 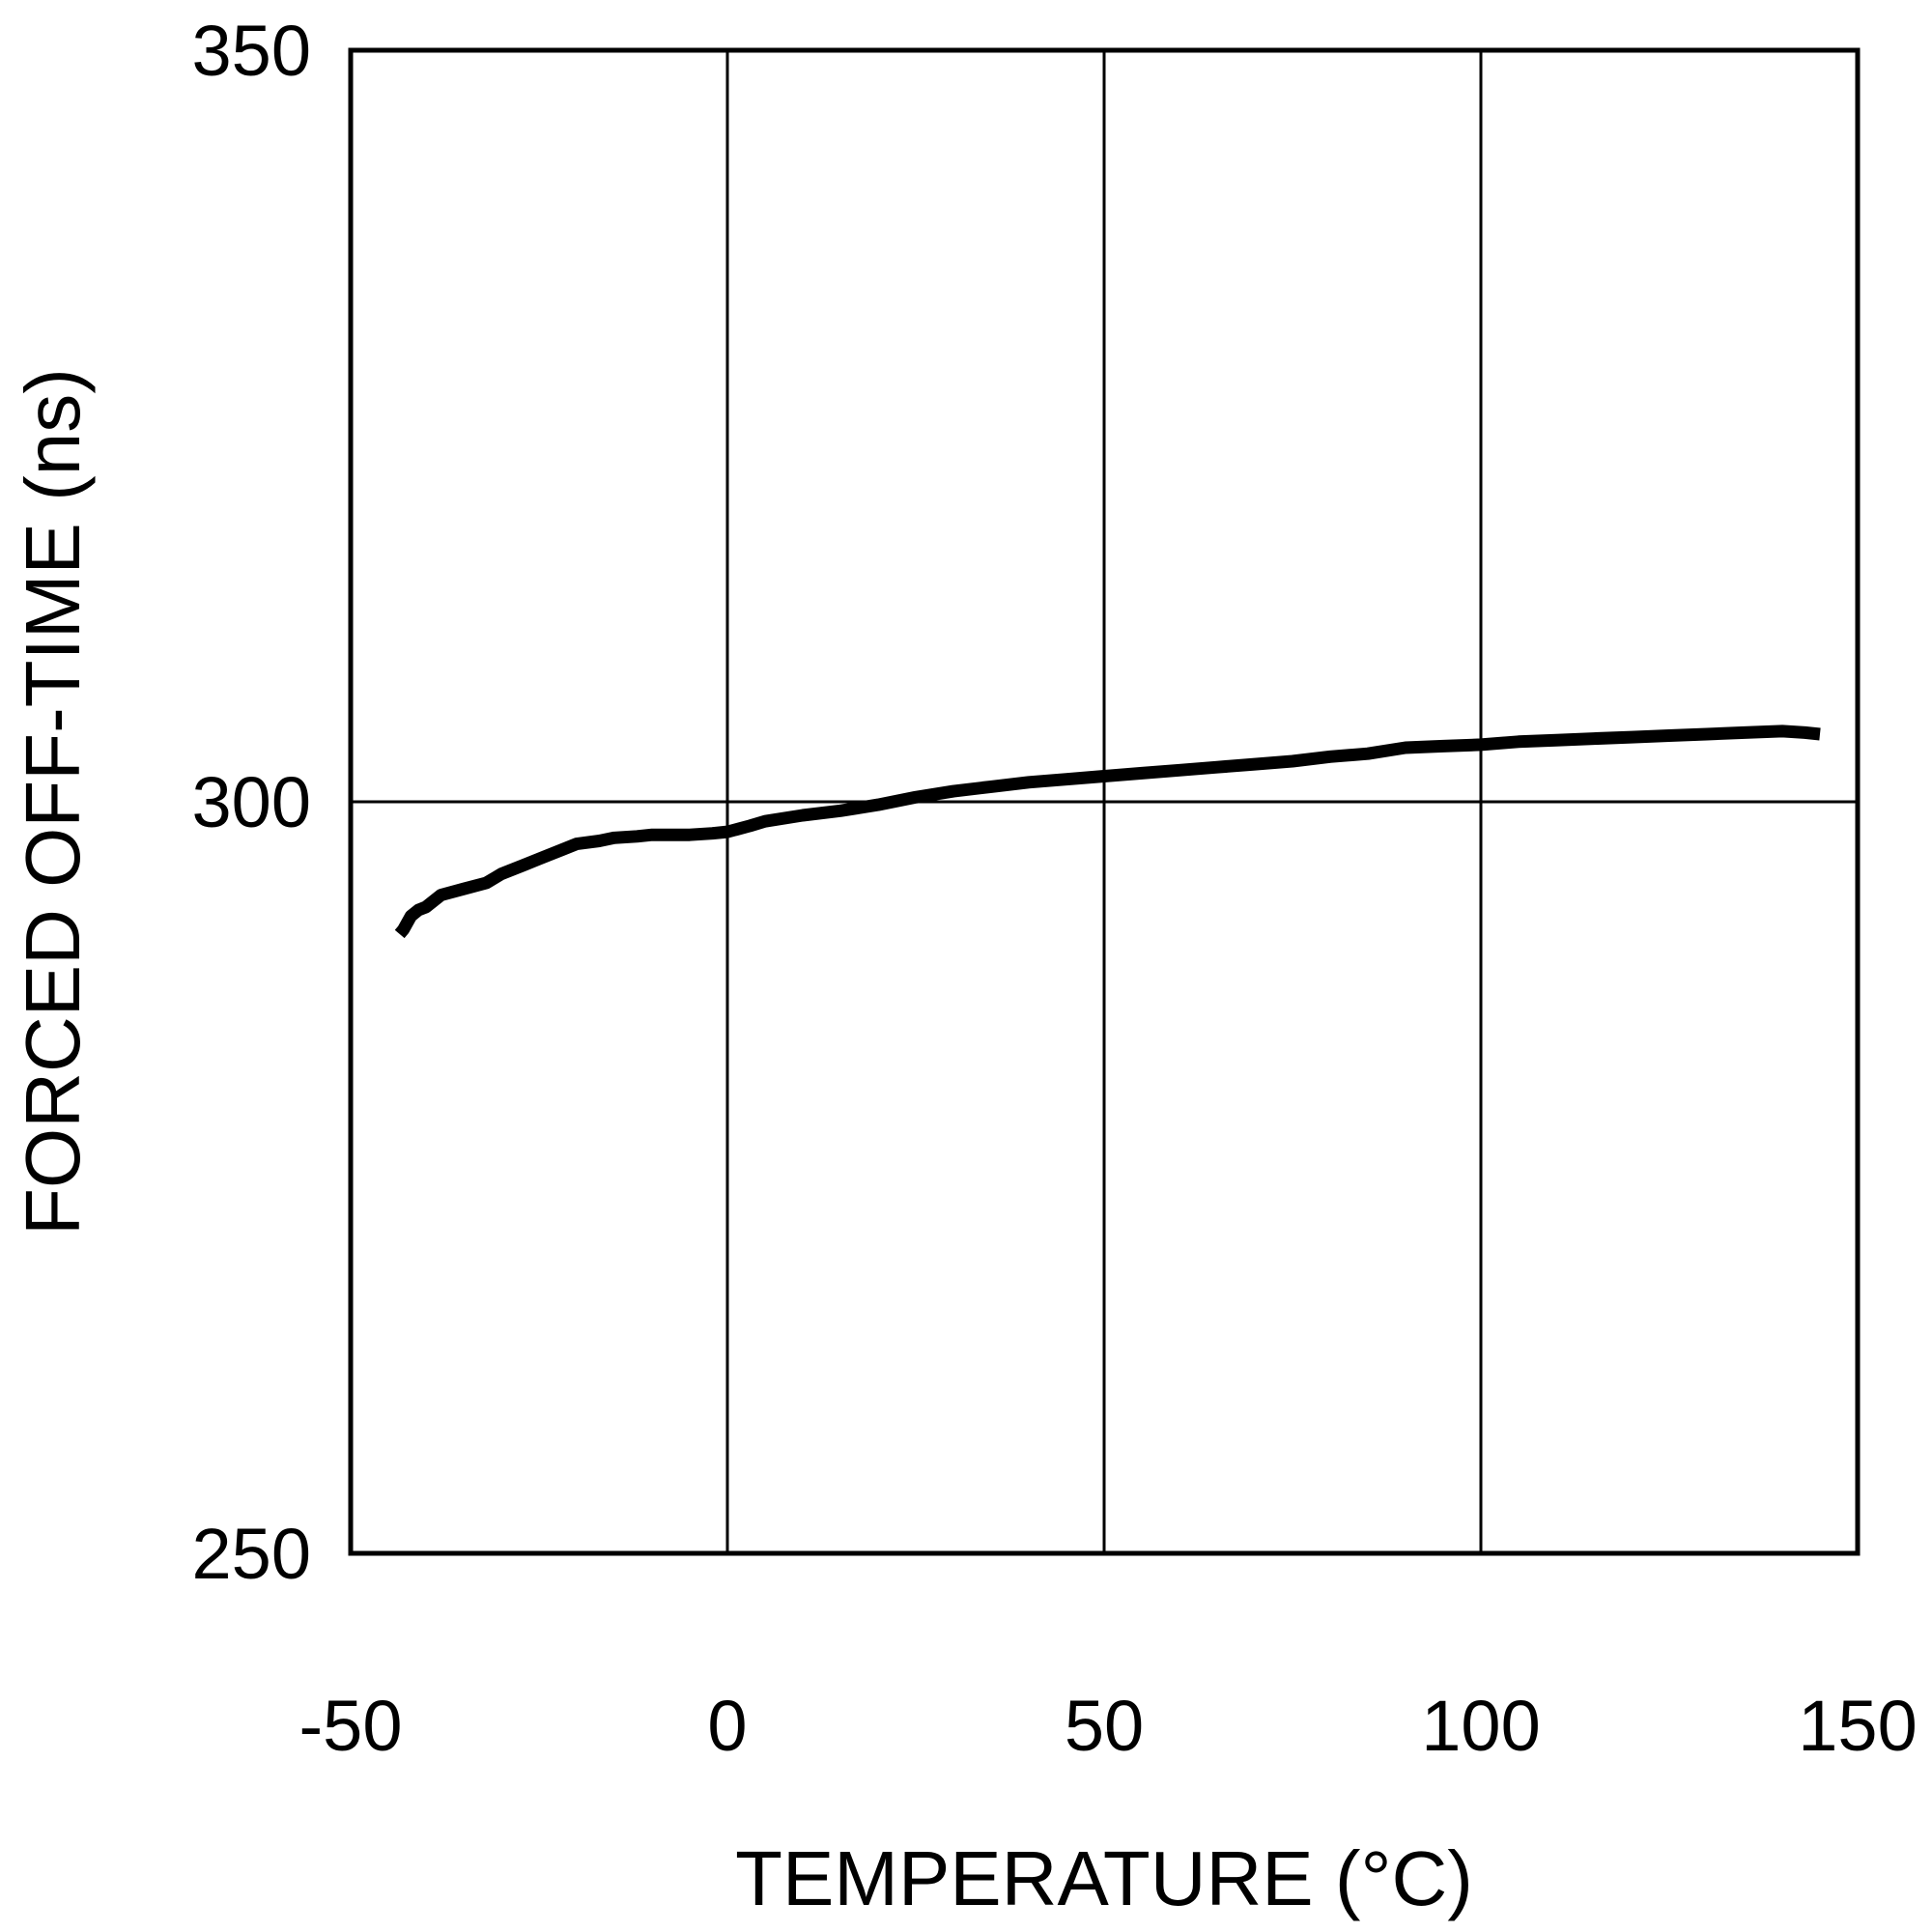 I want to click on y-tick-label: 350, so click(x=252, y=51).